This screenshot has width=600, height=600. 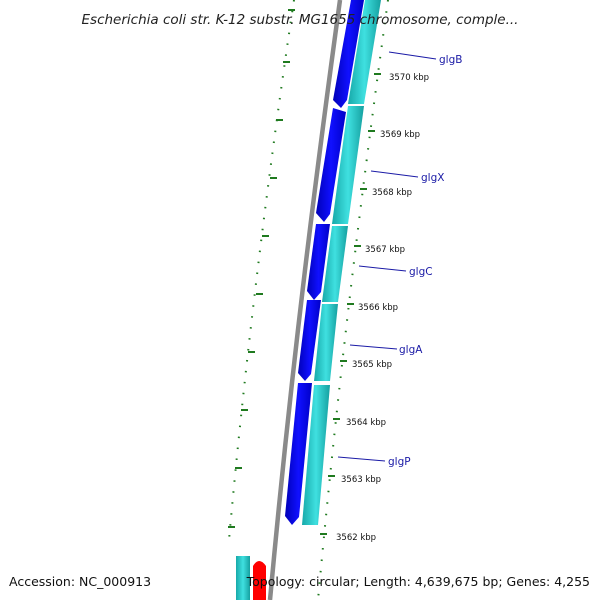 I want to click on forward-strand-genes, so click(x=324, y=262).